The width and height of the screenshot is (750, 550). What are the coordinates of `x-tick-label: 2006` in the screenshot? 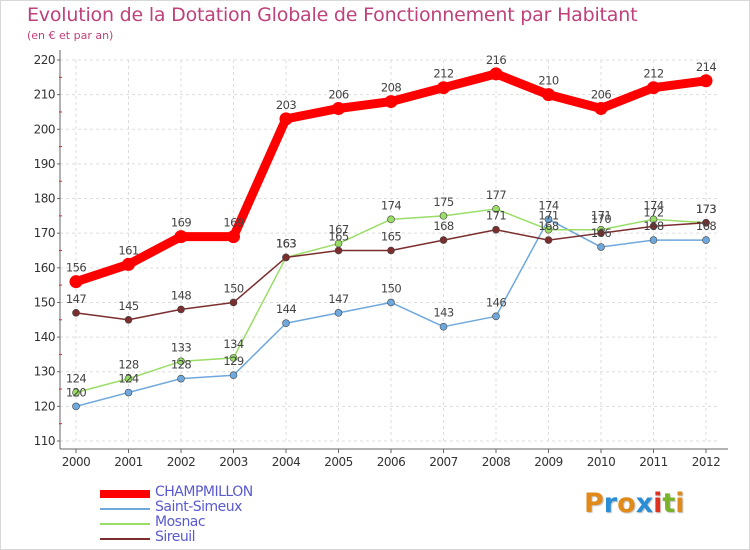 It's located at (391, 462).